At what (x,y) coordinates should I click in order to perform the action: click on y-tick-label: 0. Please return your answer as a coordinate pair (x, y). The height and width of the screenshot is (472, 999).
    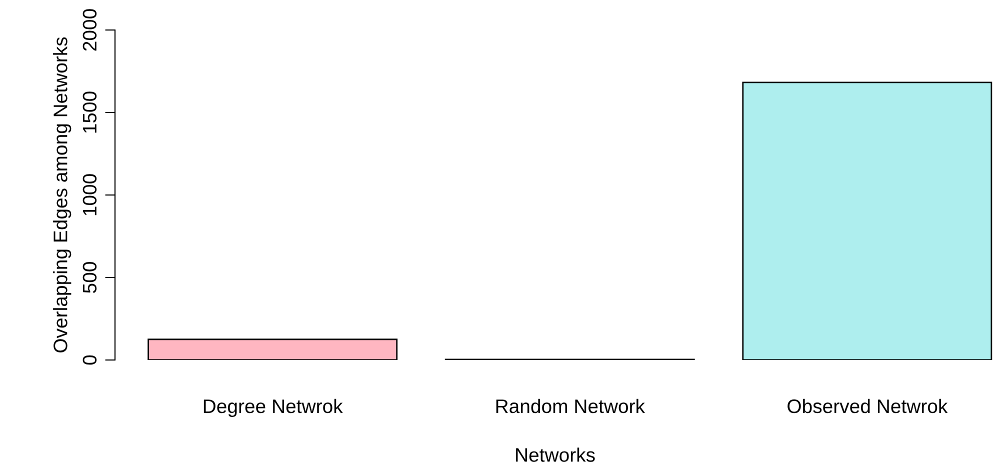
    Looking at the image, I should click on (89, 360).